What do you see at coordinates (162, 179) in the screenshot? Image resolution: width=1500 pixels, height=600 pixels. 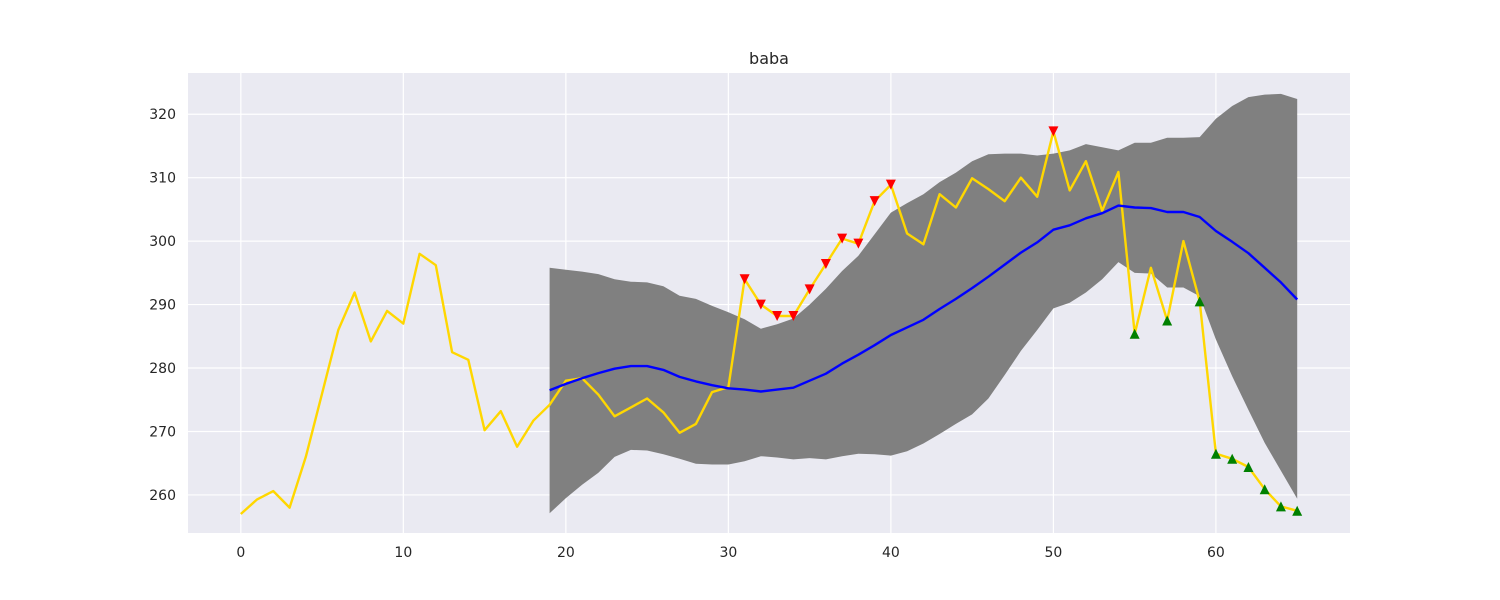 I see `y-tick-label: 310` at bounding box center [162, 179].